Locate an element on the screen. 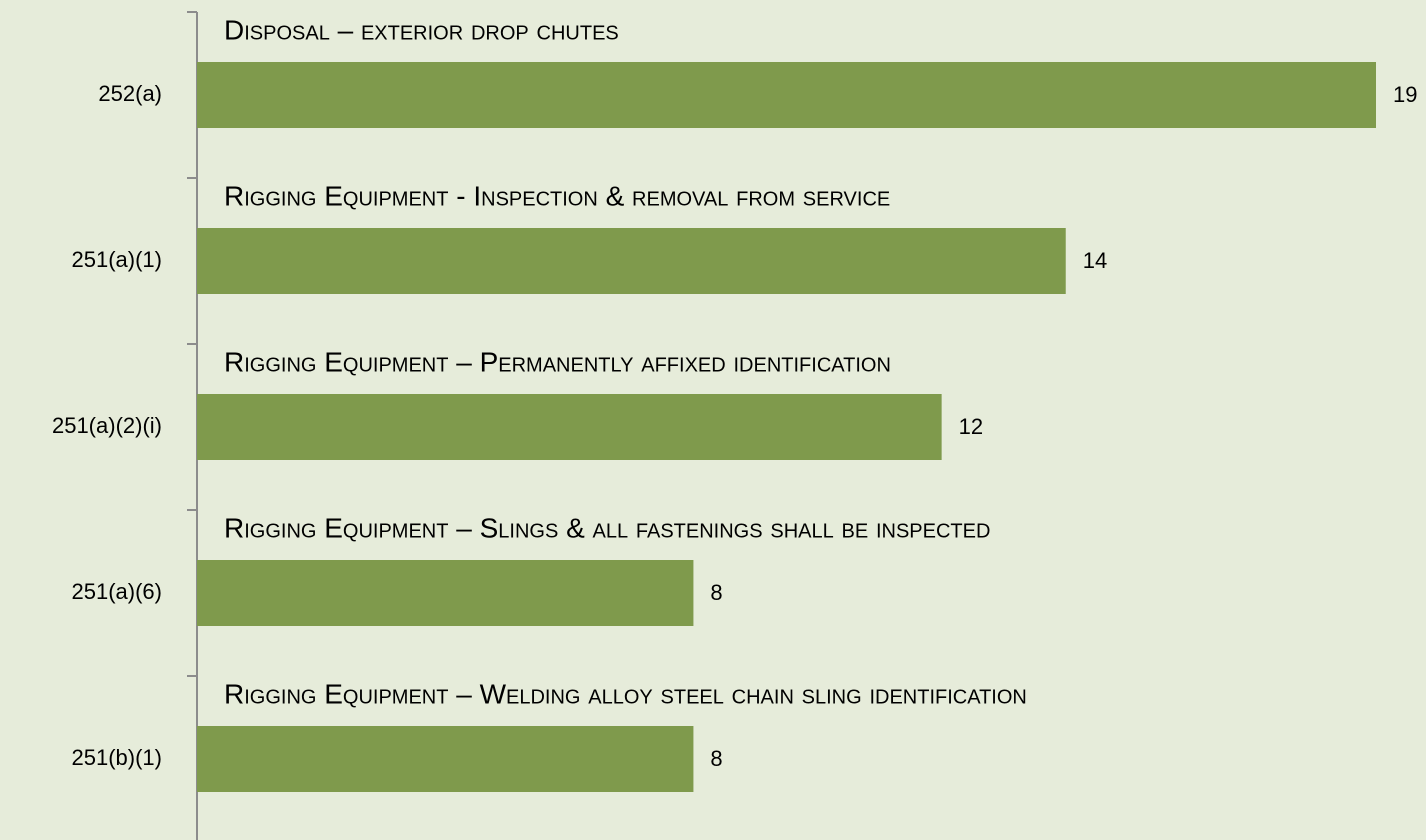 This screenshot has width=1426, height=840. category-label: 252(a) is located at coordinates (130, 93).